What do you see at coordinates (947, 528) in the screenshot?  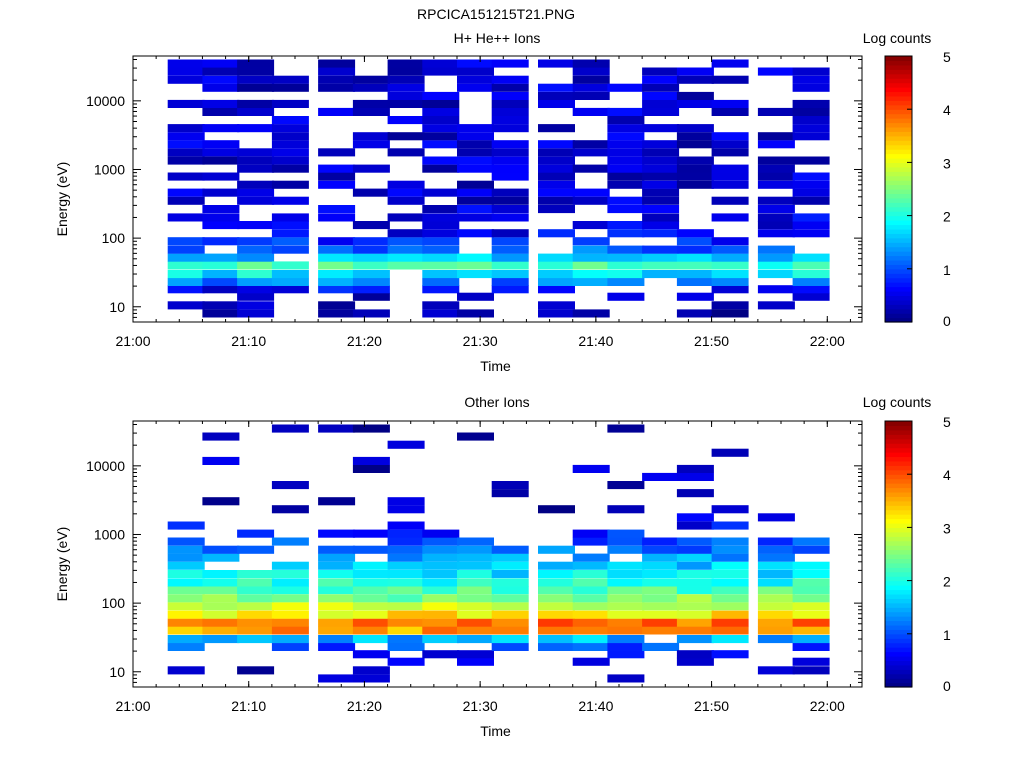 I see `colorbar-tick-label: 3` at bounding box center [947, 528].